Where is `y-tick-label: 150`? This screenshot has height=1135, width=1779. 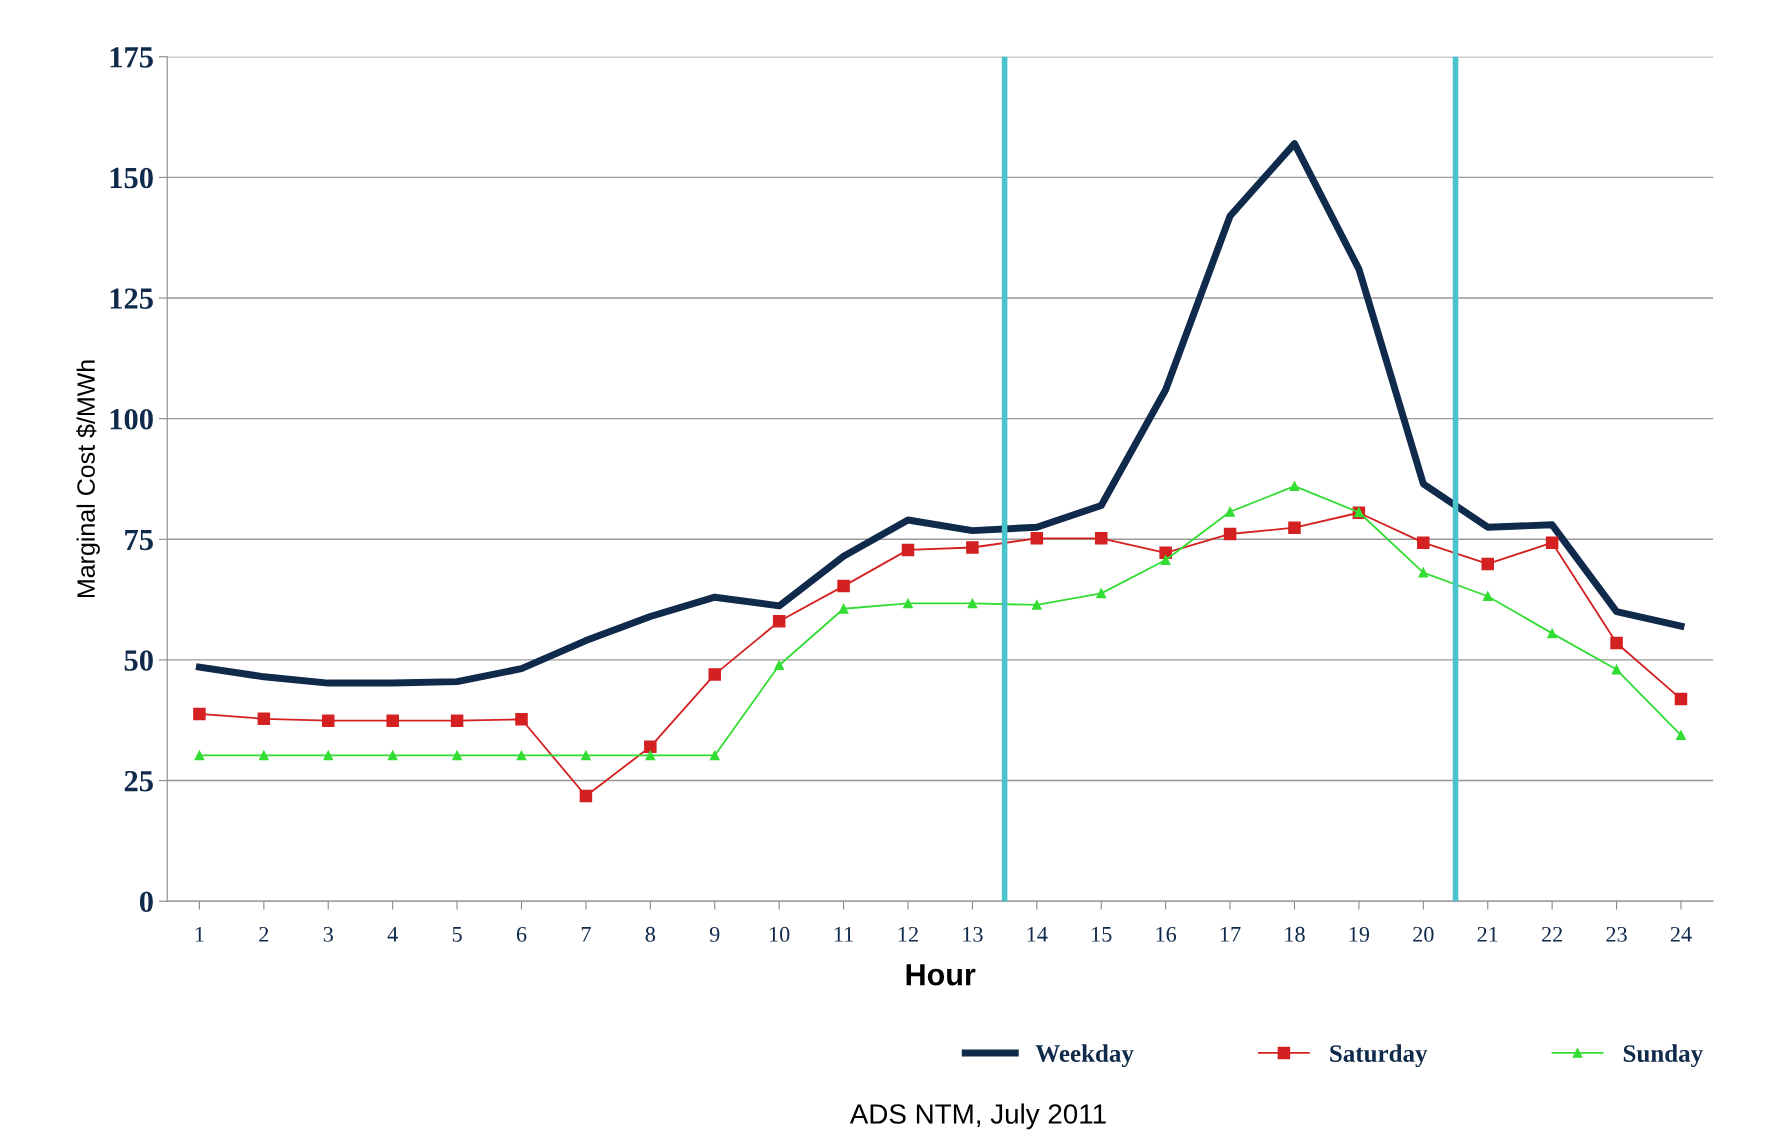 y-tick-label: 150 is located at coordinates (131, 178).